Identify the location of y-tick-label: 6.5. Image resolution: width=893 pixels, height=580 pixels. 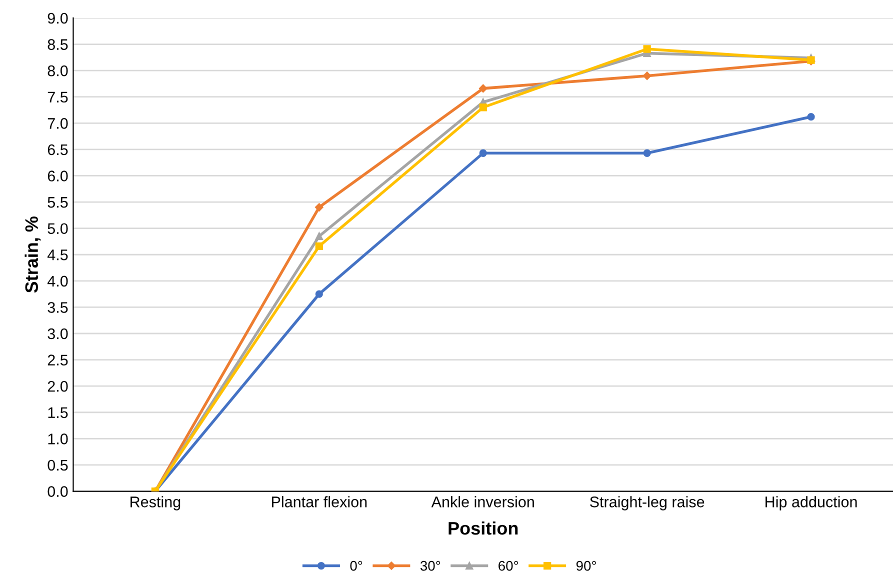
(58, 150).